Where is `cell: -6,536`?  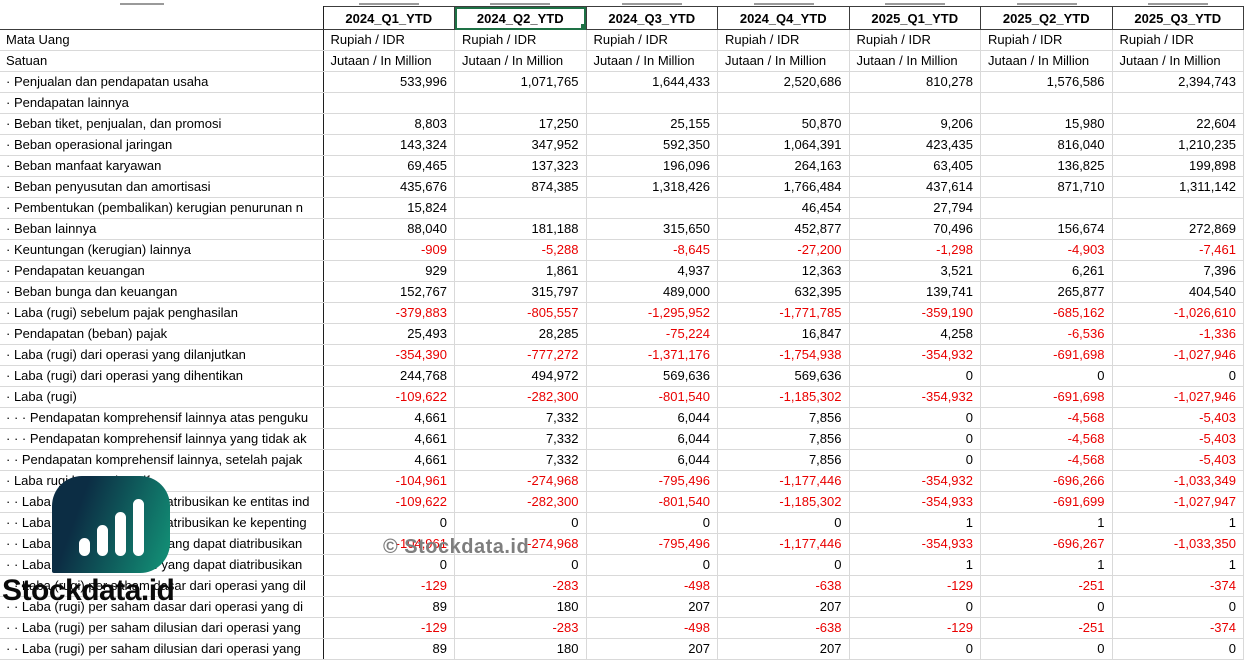
cell: -6,536 is located at coordinates (1046, 334).